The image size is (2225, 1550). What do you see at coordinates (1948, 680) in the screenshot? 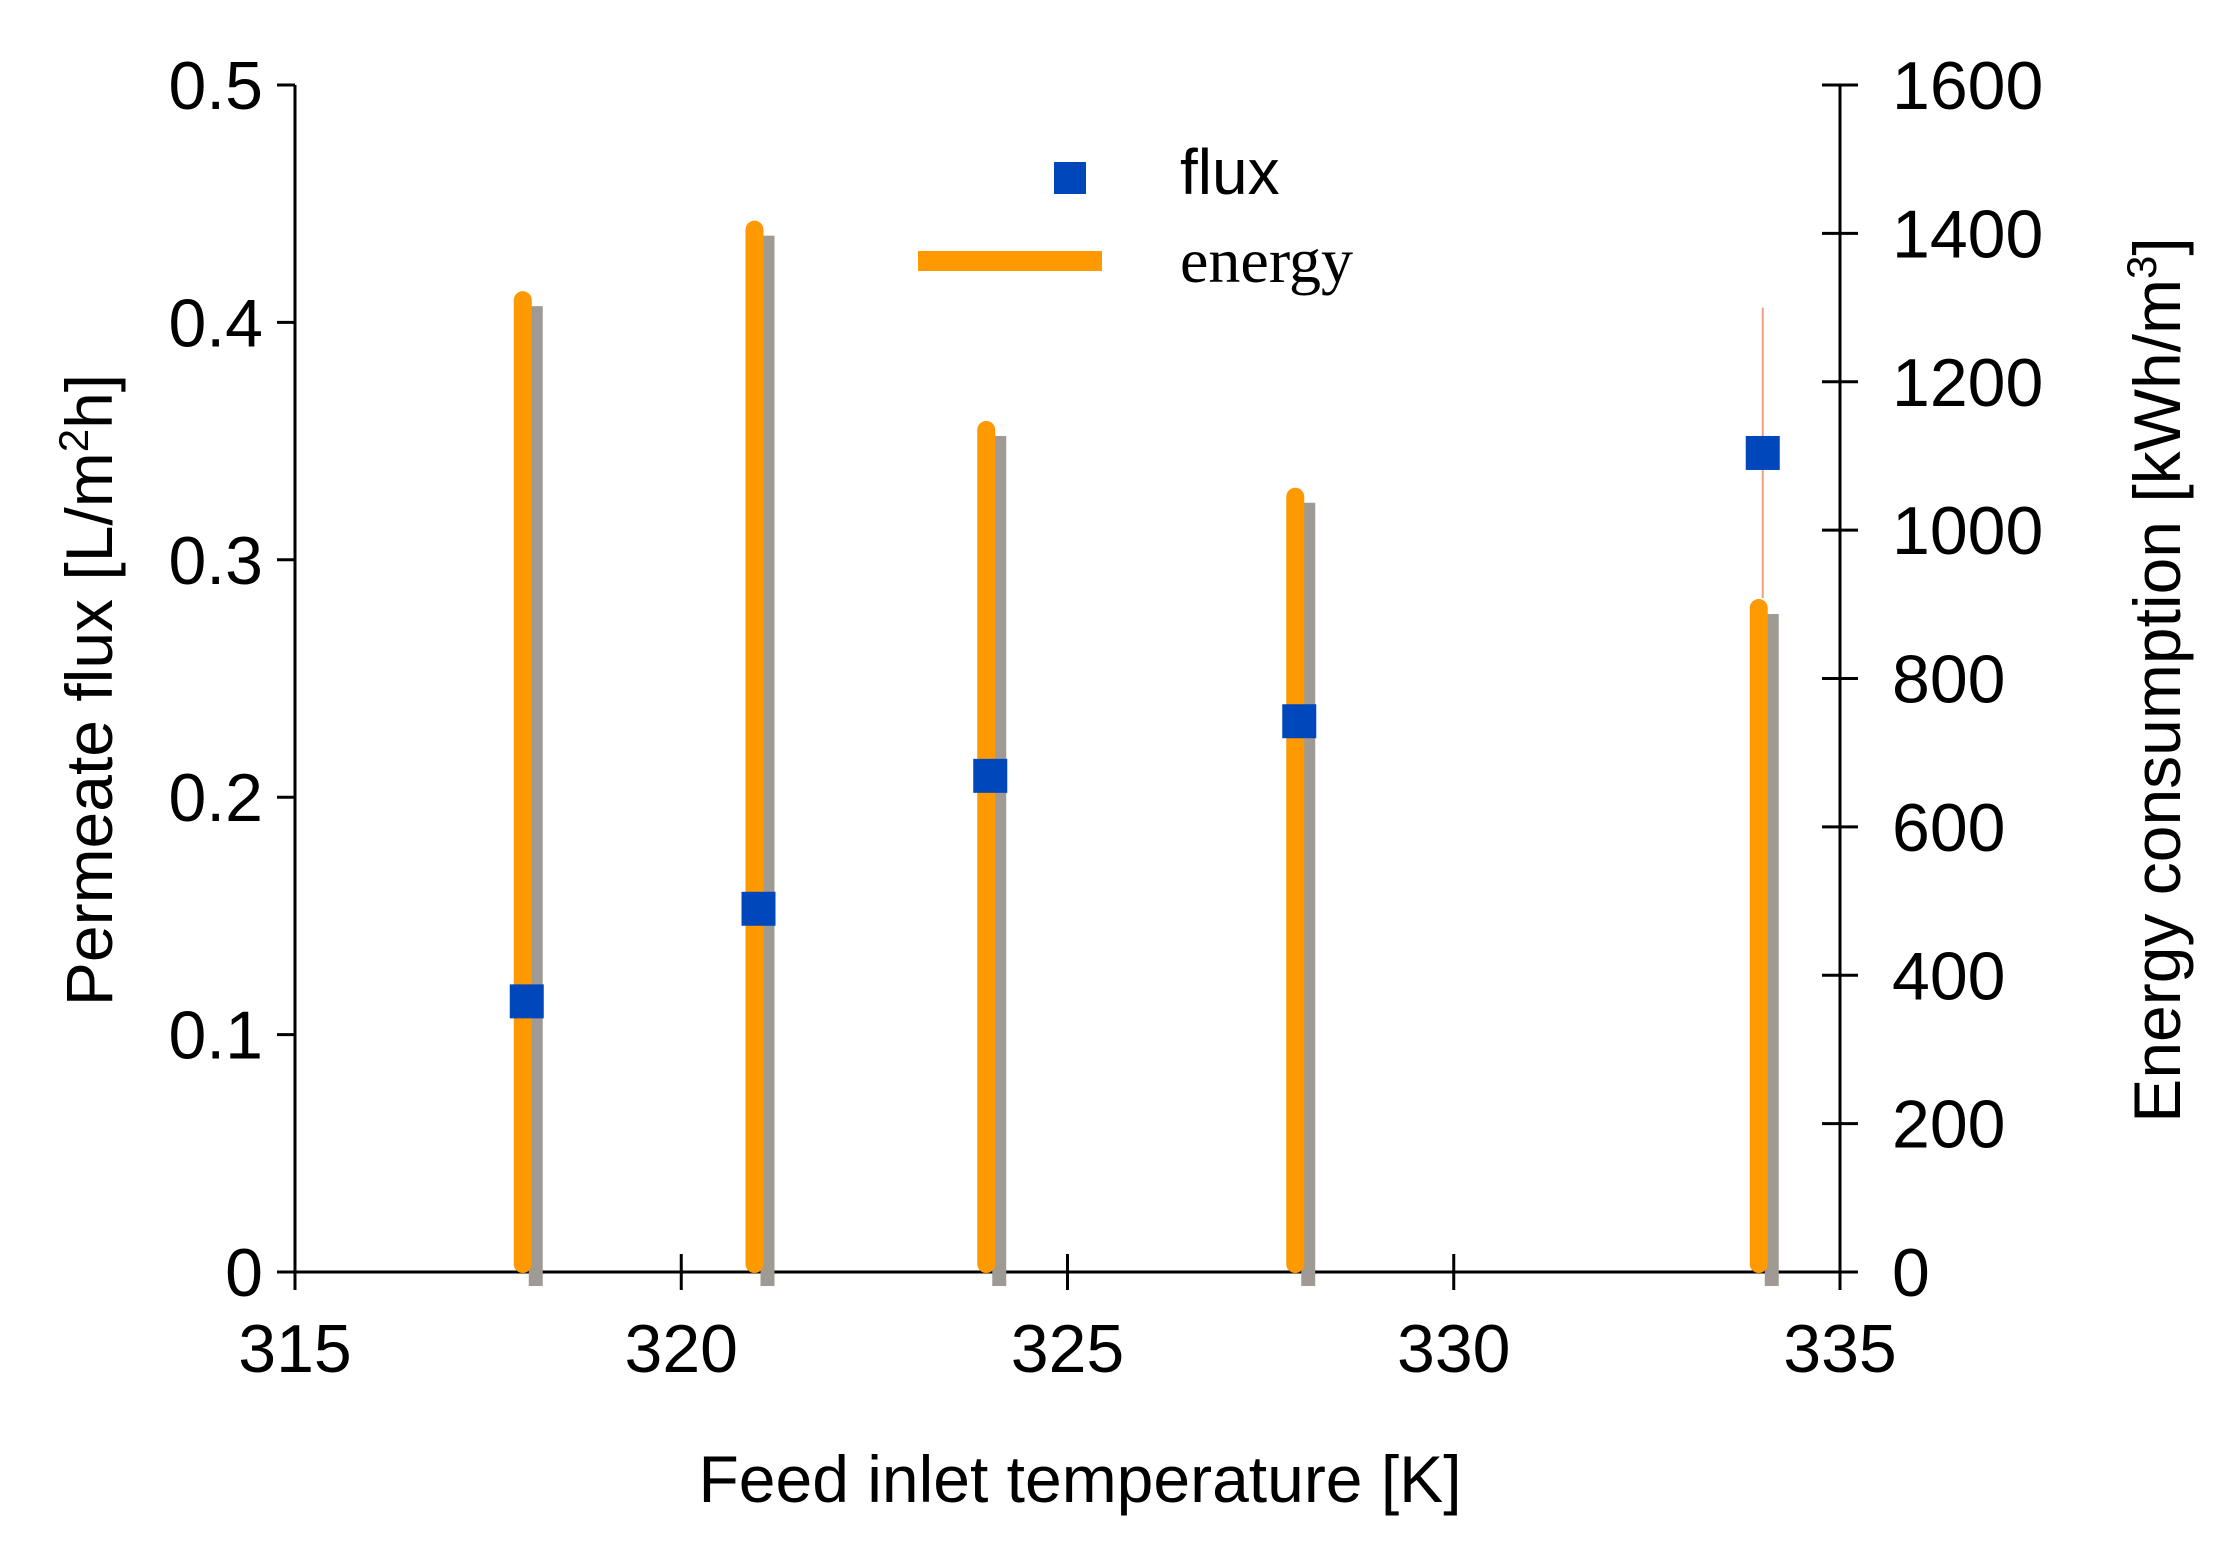
I see `right-y-tick-label: 800` at bounding box center [1948, 680].